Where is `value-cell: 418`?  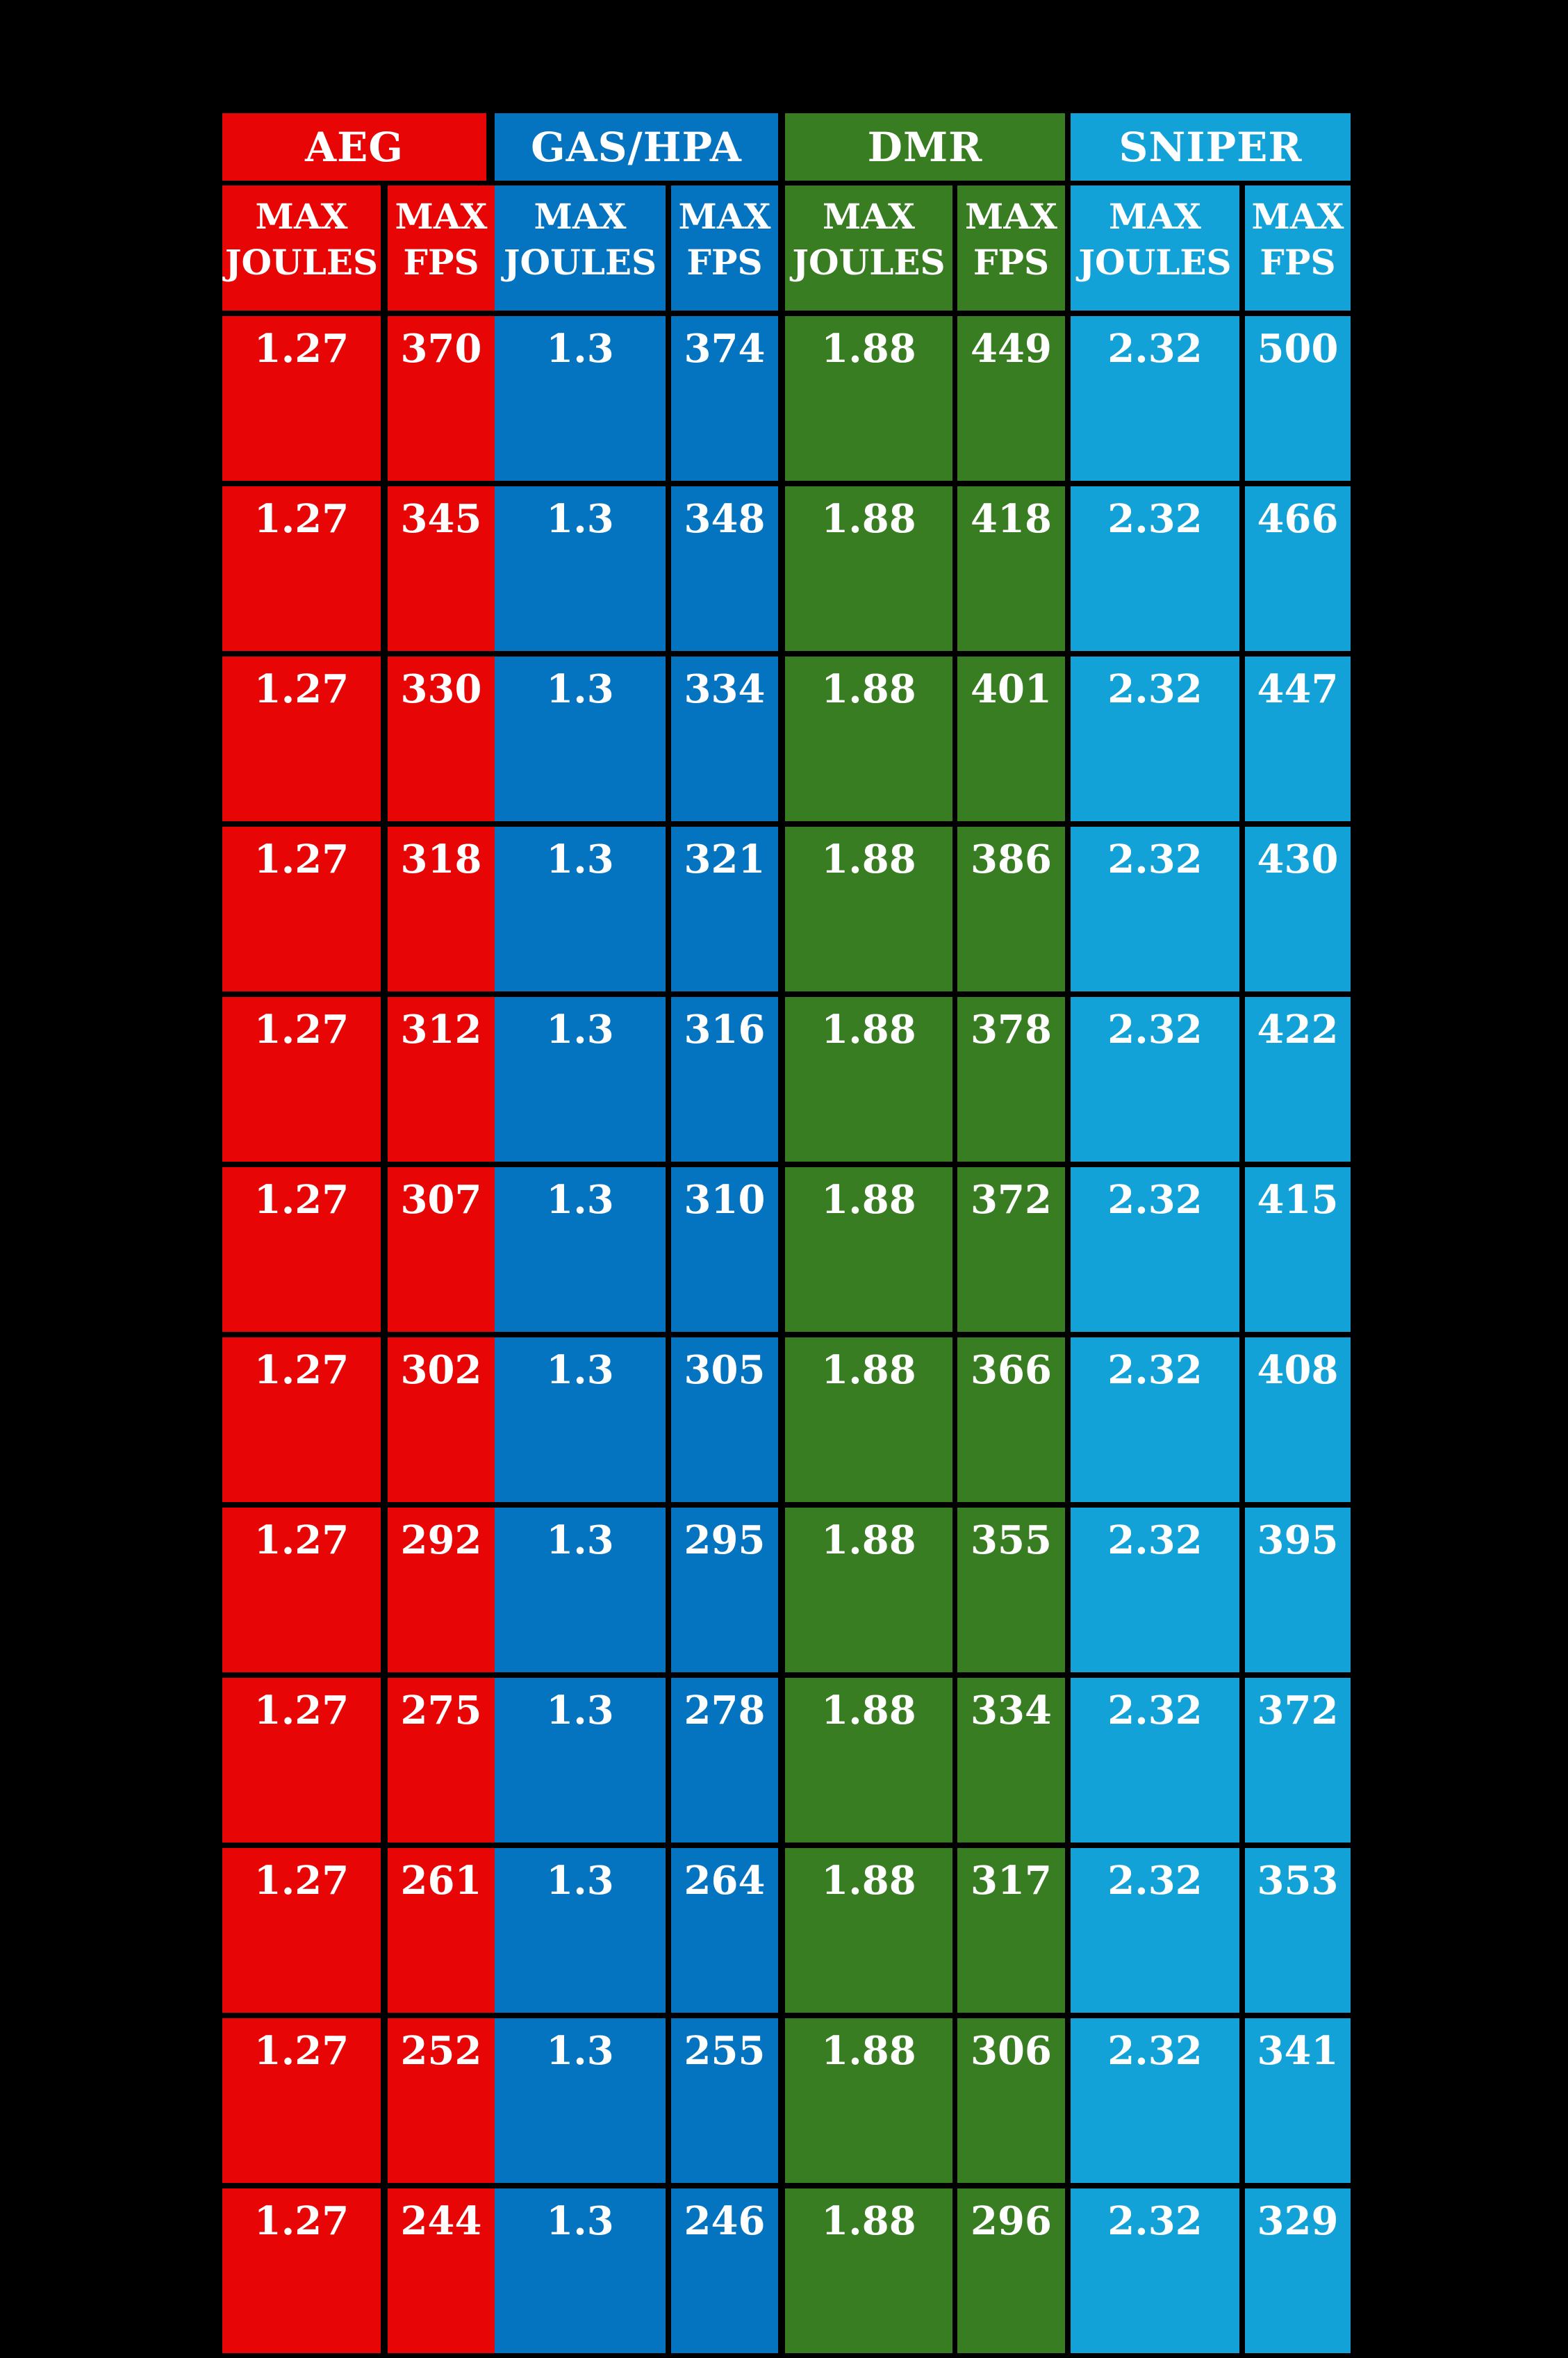 value-cell: 418 is located at coordinates (1008, 568).